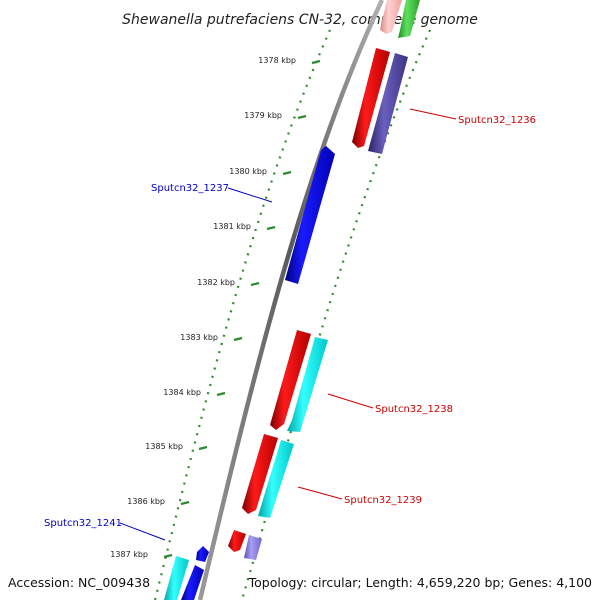 This screenshot has height=600, width=600. Describe the element at coordinates (409, 19) in the screenshot. I see `gene-arrow-green` at that location.